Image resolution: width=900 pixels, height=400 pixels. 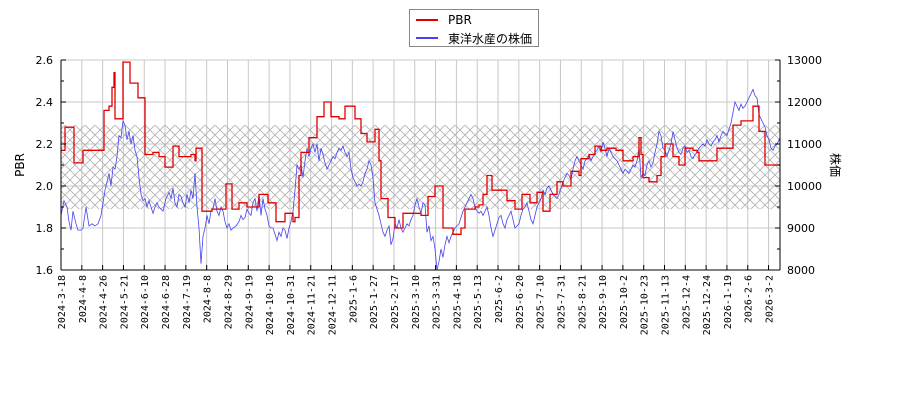 I want to click on y-right-tick-label: 8000, so click(x=801, y=270).